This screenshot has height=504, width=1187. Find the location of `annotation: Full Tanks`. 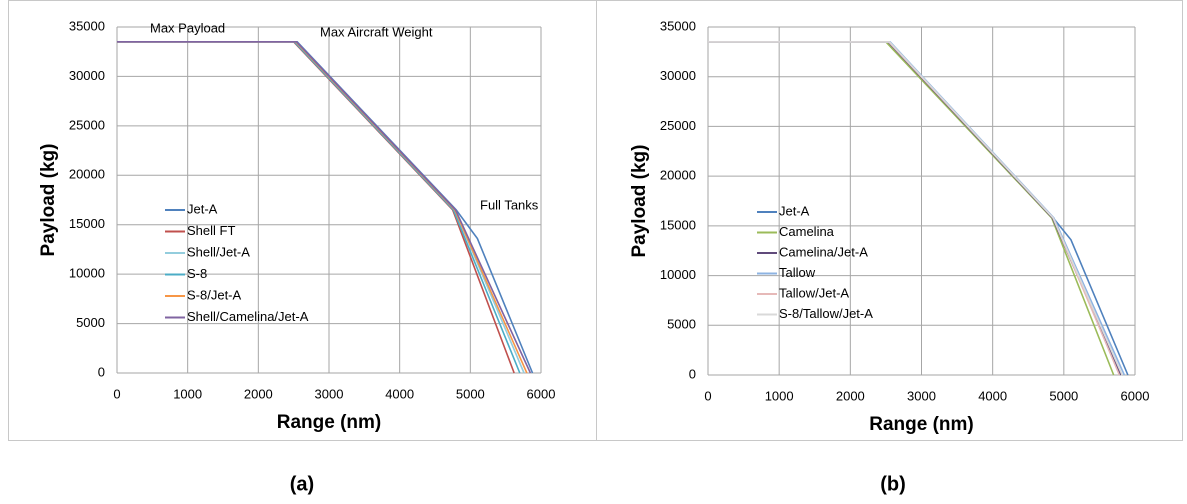

annotation: Full Tanks is located at coordinates (509, 204).